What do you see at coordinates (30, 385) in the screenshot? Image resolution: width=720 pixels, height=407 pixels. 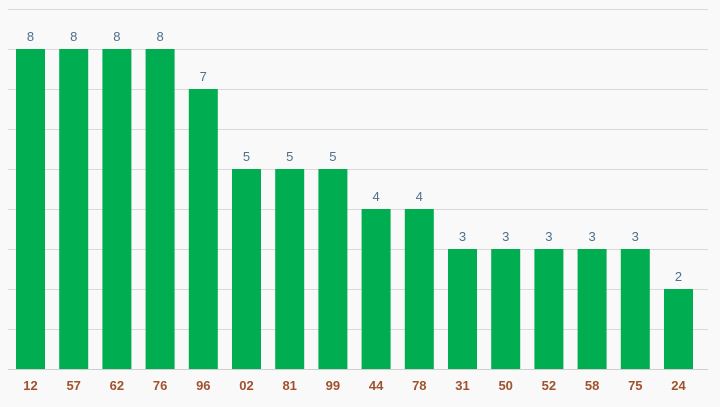 I see `x-tick-label-12: 12` at bounding box center [30, 385].